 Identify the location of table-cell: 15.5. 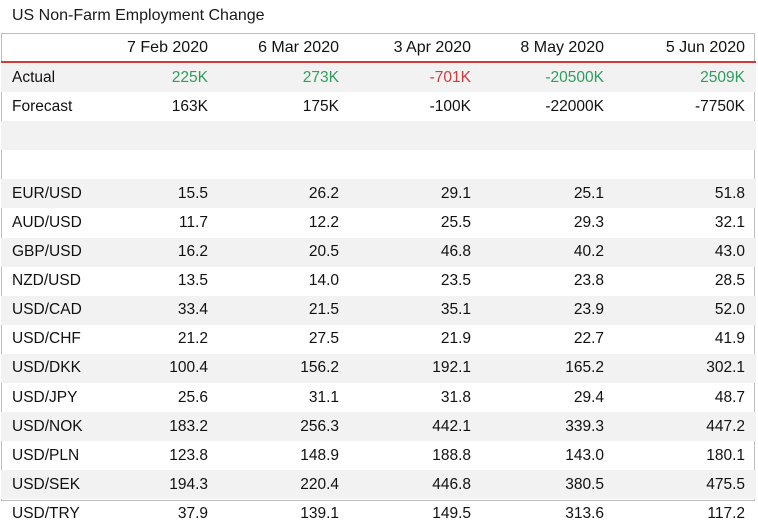
(159, 194).